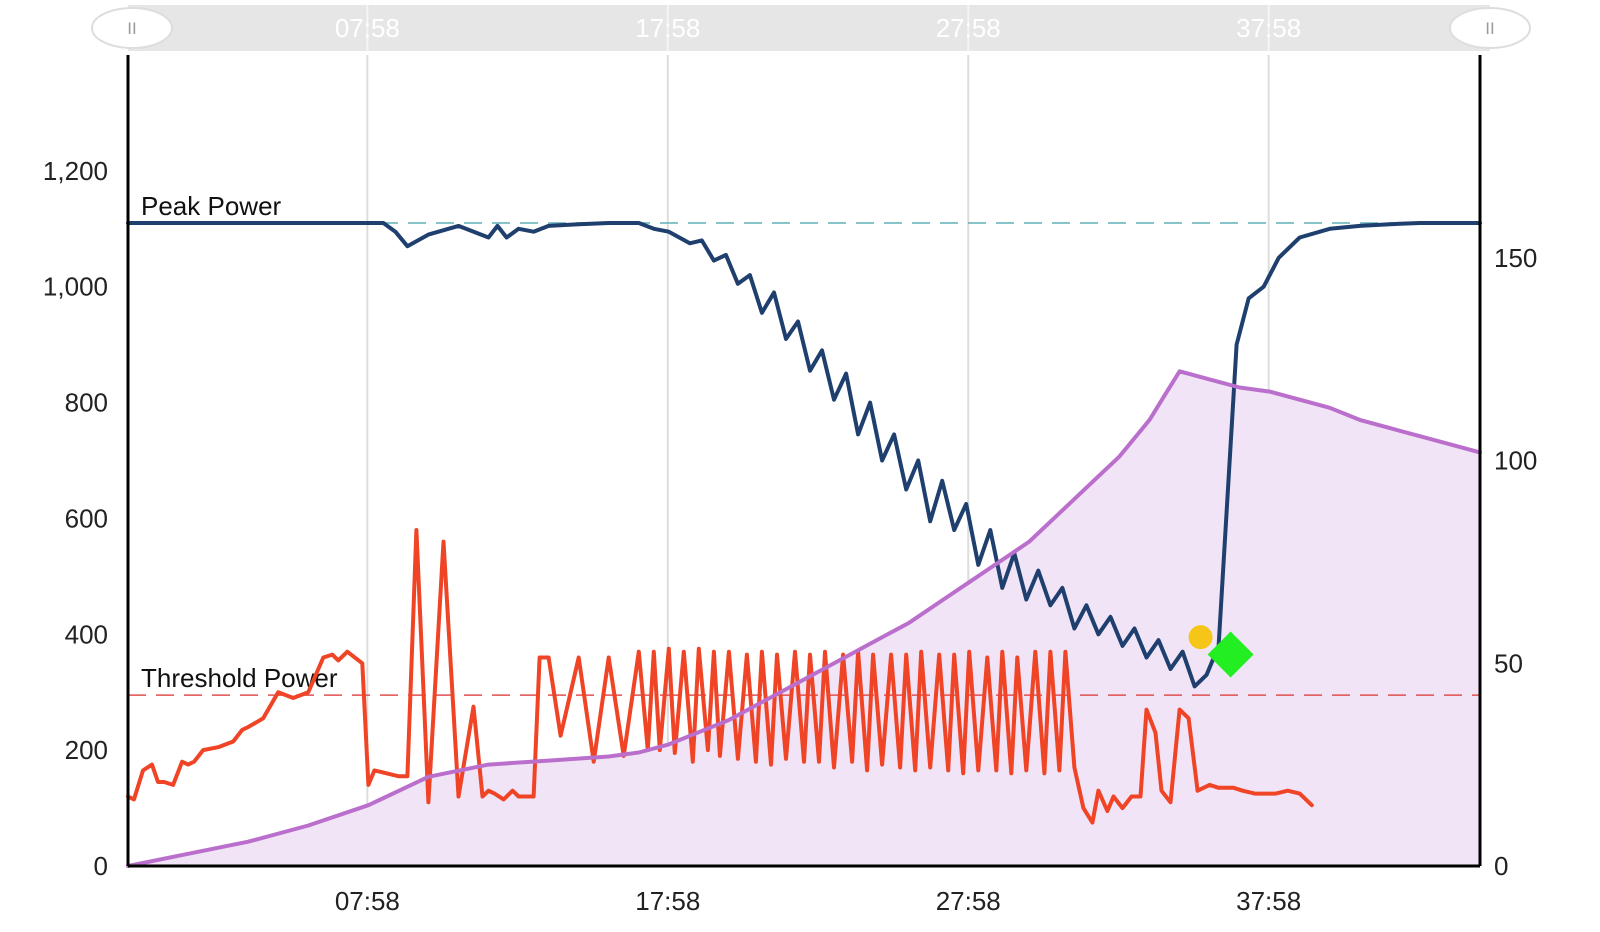  What do you see at coordinates (86, 634) in the screenshot?
I see `left-y-tick-label: 400` at bounding box center [86, 634].